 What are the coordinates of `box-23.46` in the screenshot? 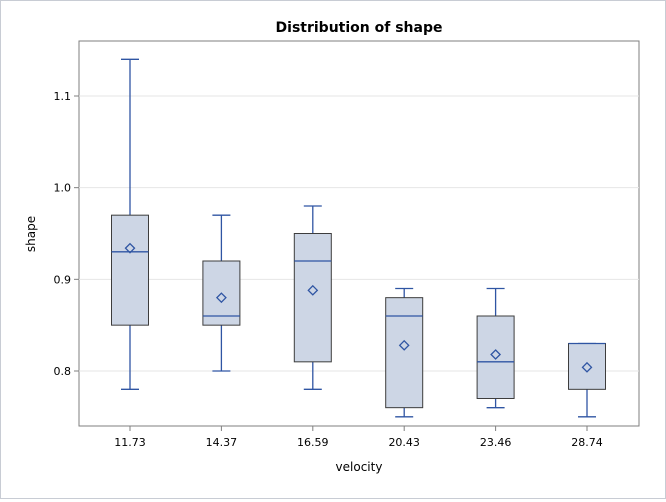 It's located at (495, 348).